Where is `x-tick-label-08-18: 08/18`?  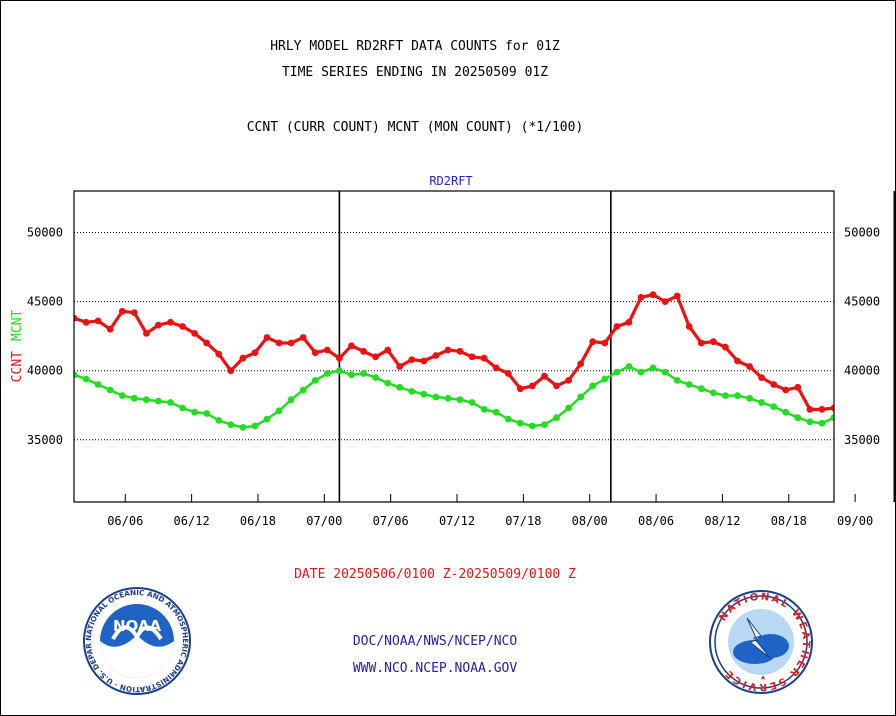 x-tick-label-08-18: 08/18 is located at coordinates (789, 521).